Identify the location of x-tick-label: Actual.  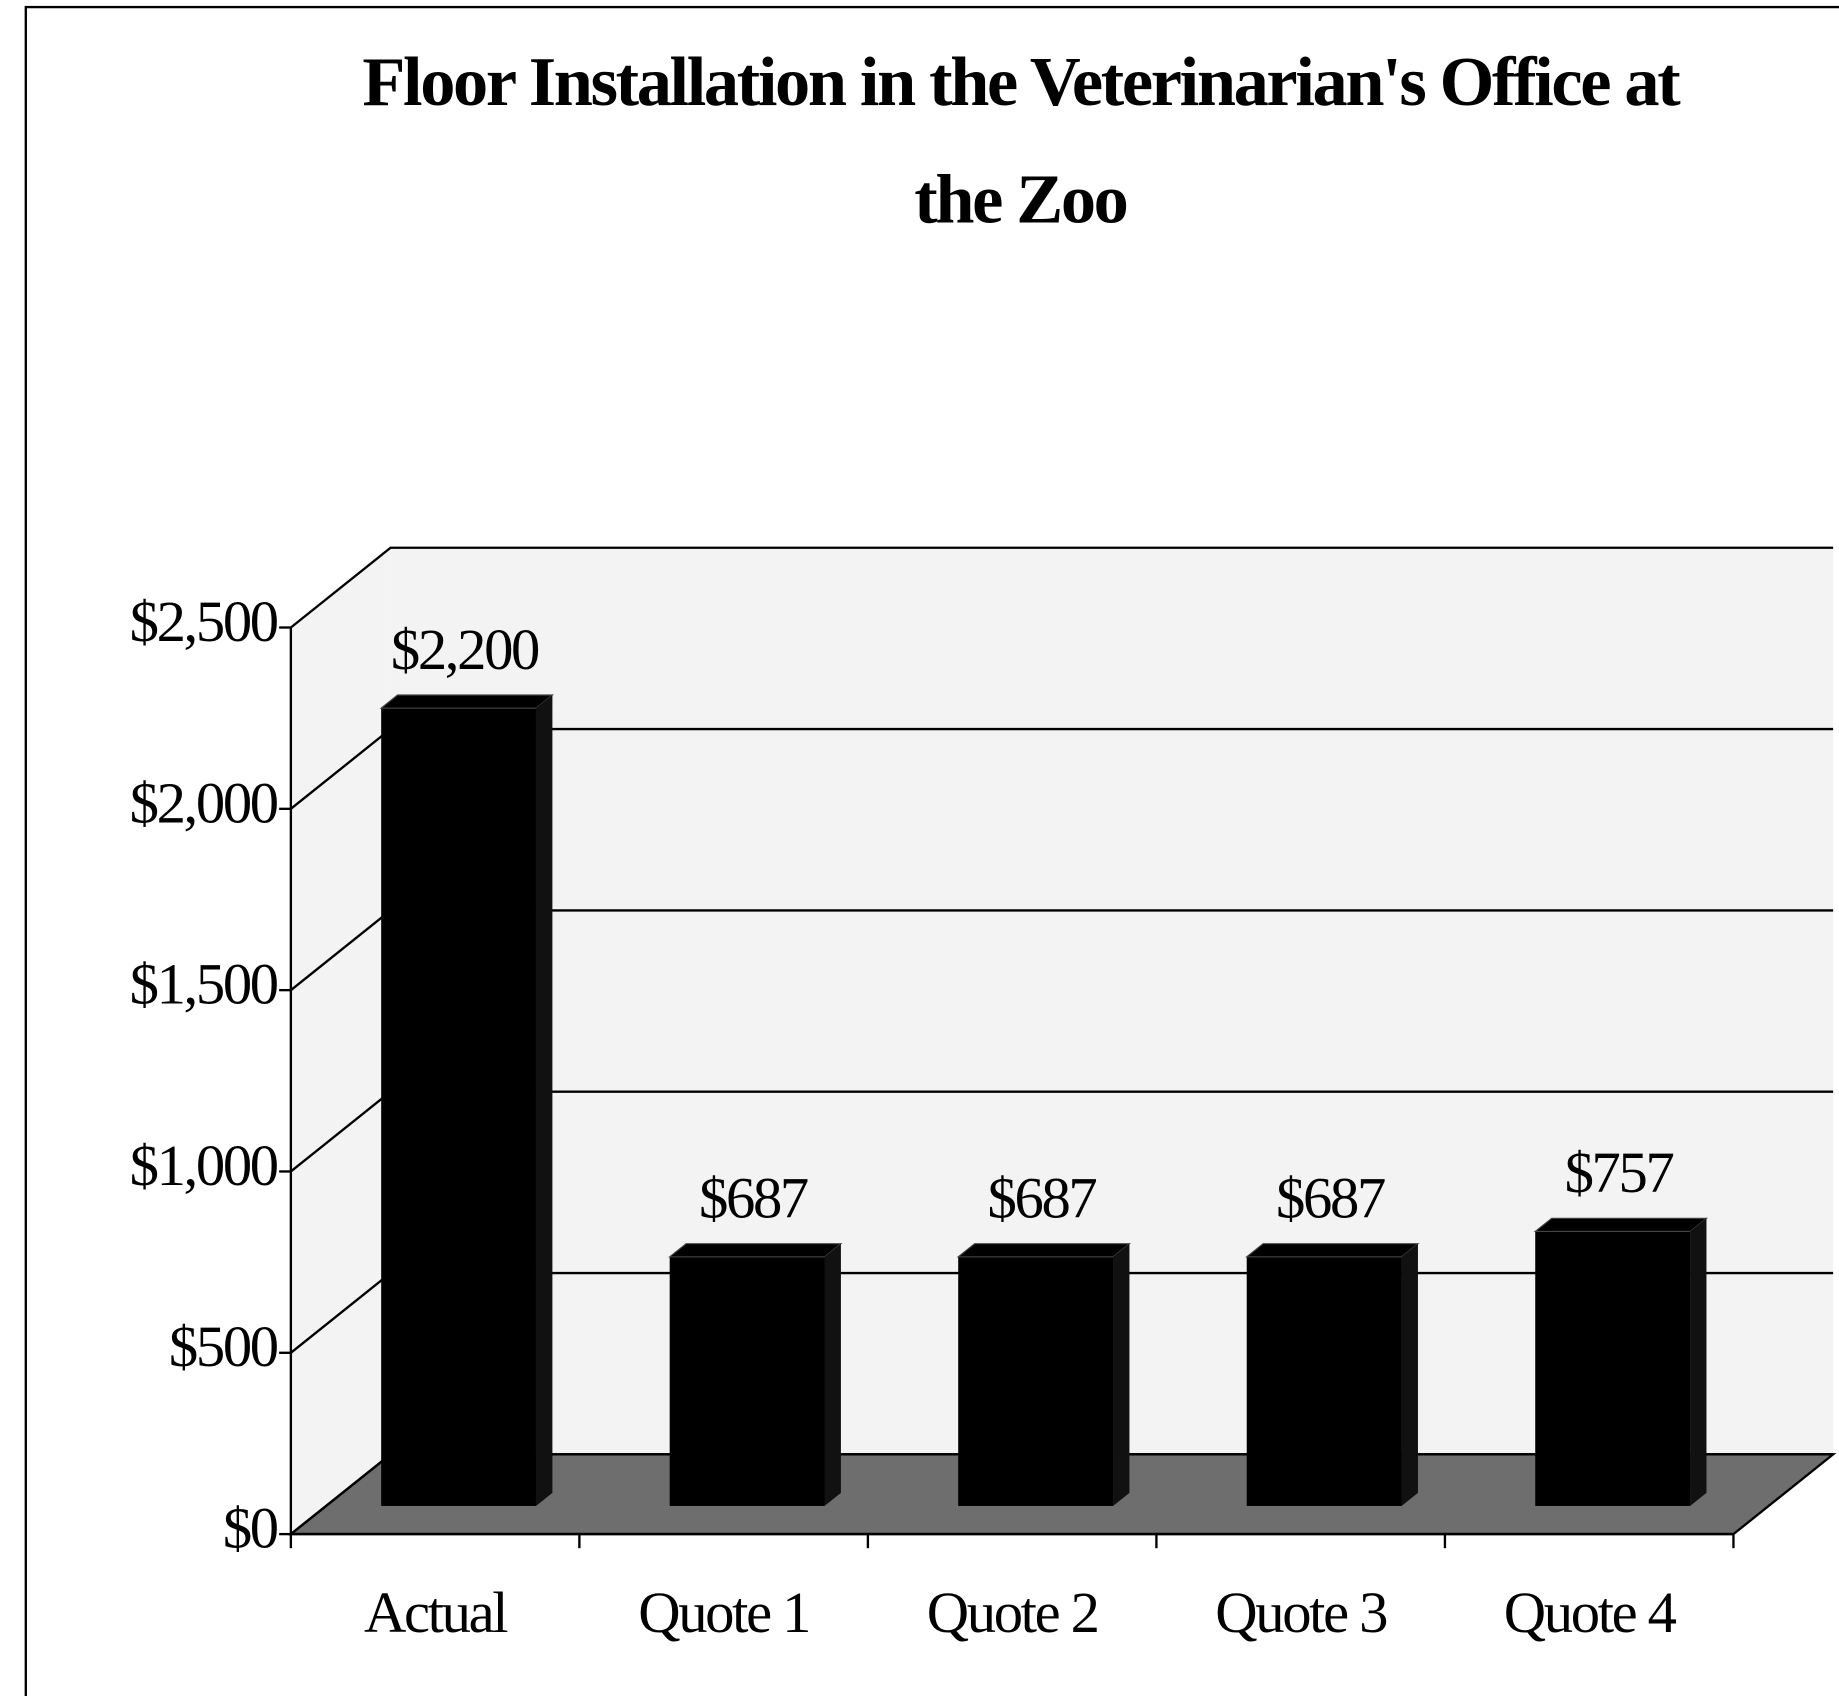
(436, 1612).